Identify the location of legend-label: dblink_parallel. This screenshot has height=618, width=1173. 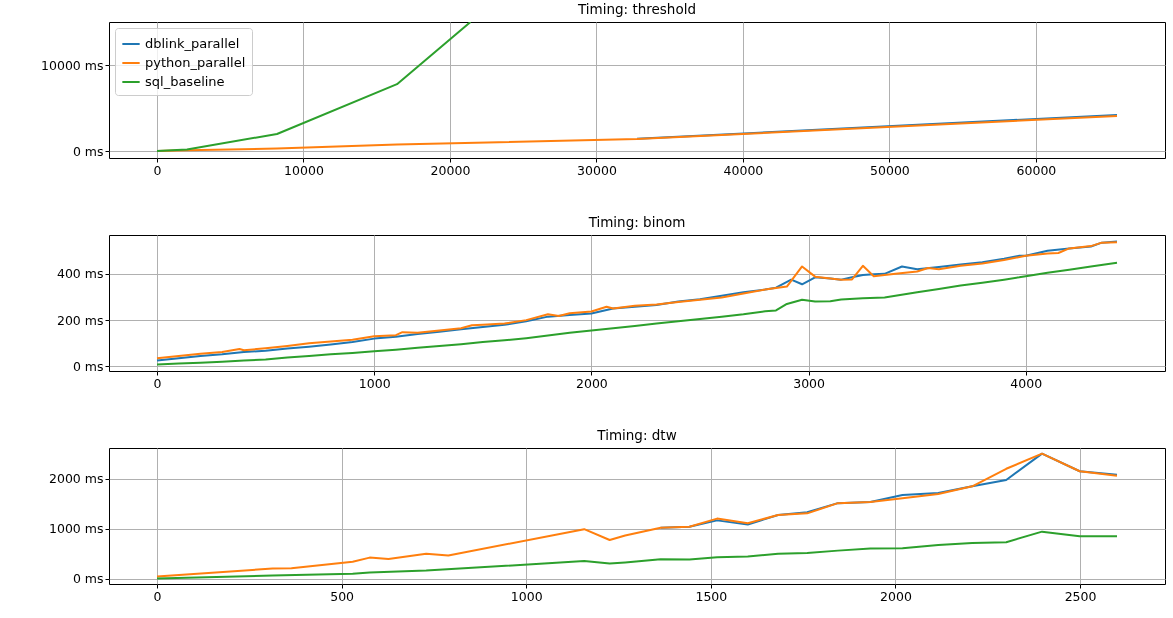
(192, 43).